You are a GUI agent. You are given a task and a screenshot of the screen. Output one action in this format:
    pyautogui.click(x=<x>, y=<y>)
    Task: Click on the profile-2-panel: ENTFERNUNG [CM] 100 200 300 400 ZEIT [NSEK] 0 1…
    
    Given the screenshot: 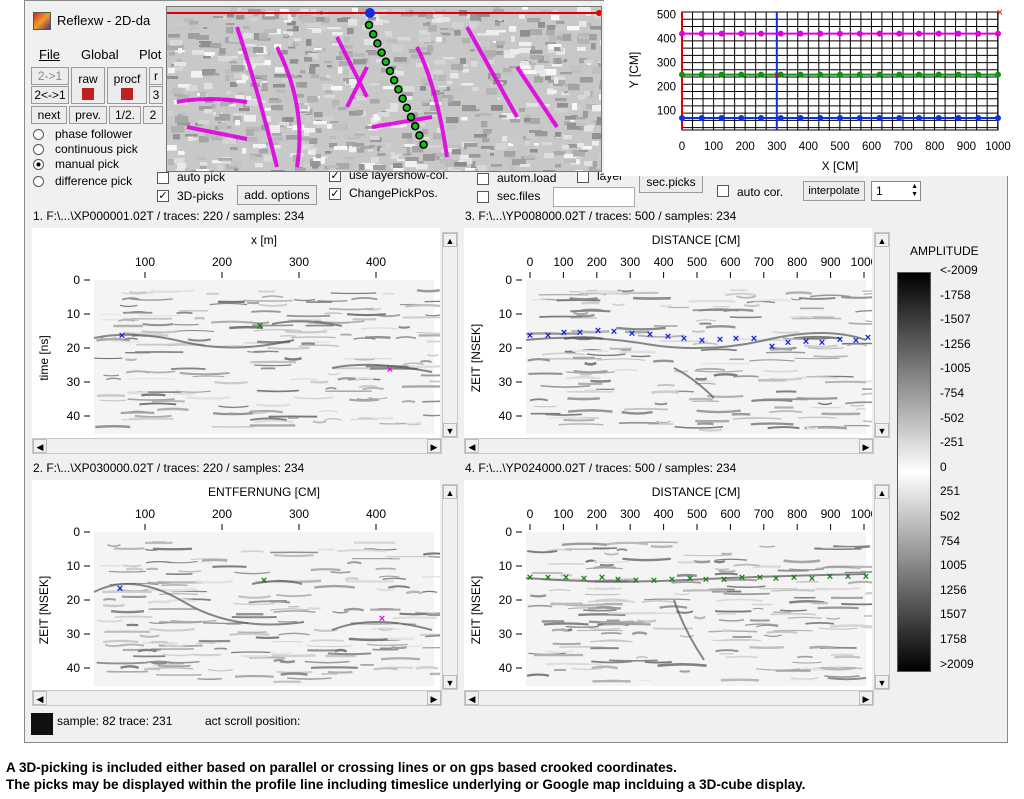 What is the action you would take?
    pyautogui.click(x=256, y=585)
    